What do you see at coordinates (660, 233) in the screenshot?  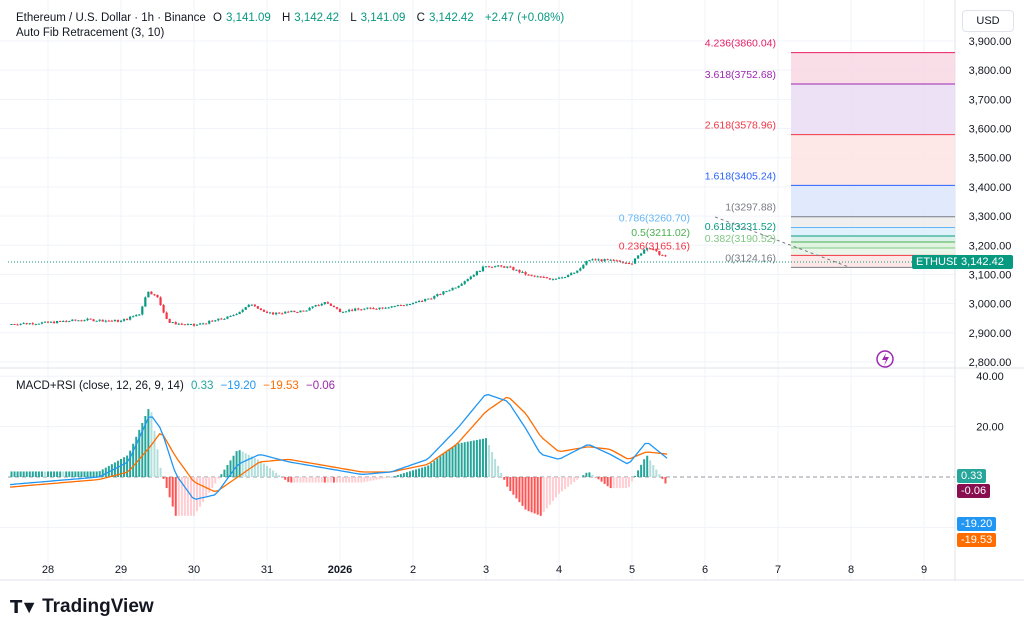 I see `fib-level-label: 0.5(3211.02)` at bounding box center [660, 233].